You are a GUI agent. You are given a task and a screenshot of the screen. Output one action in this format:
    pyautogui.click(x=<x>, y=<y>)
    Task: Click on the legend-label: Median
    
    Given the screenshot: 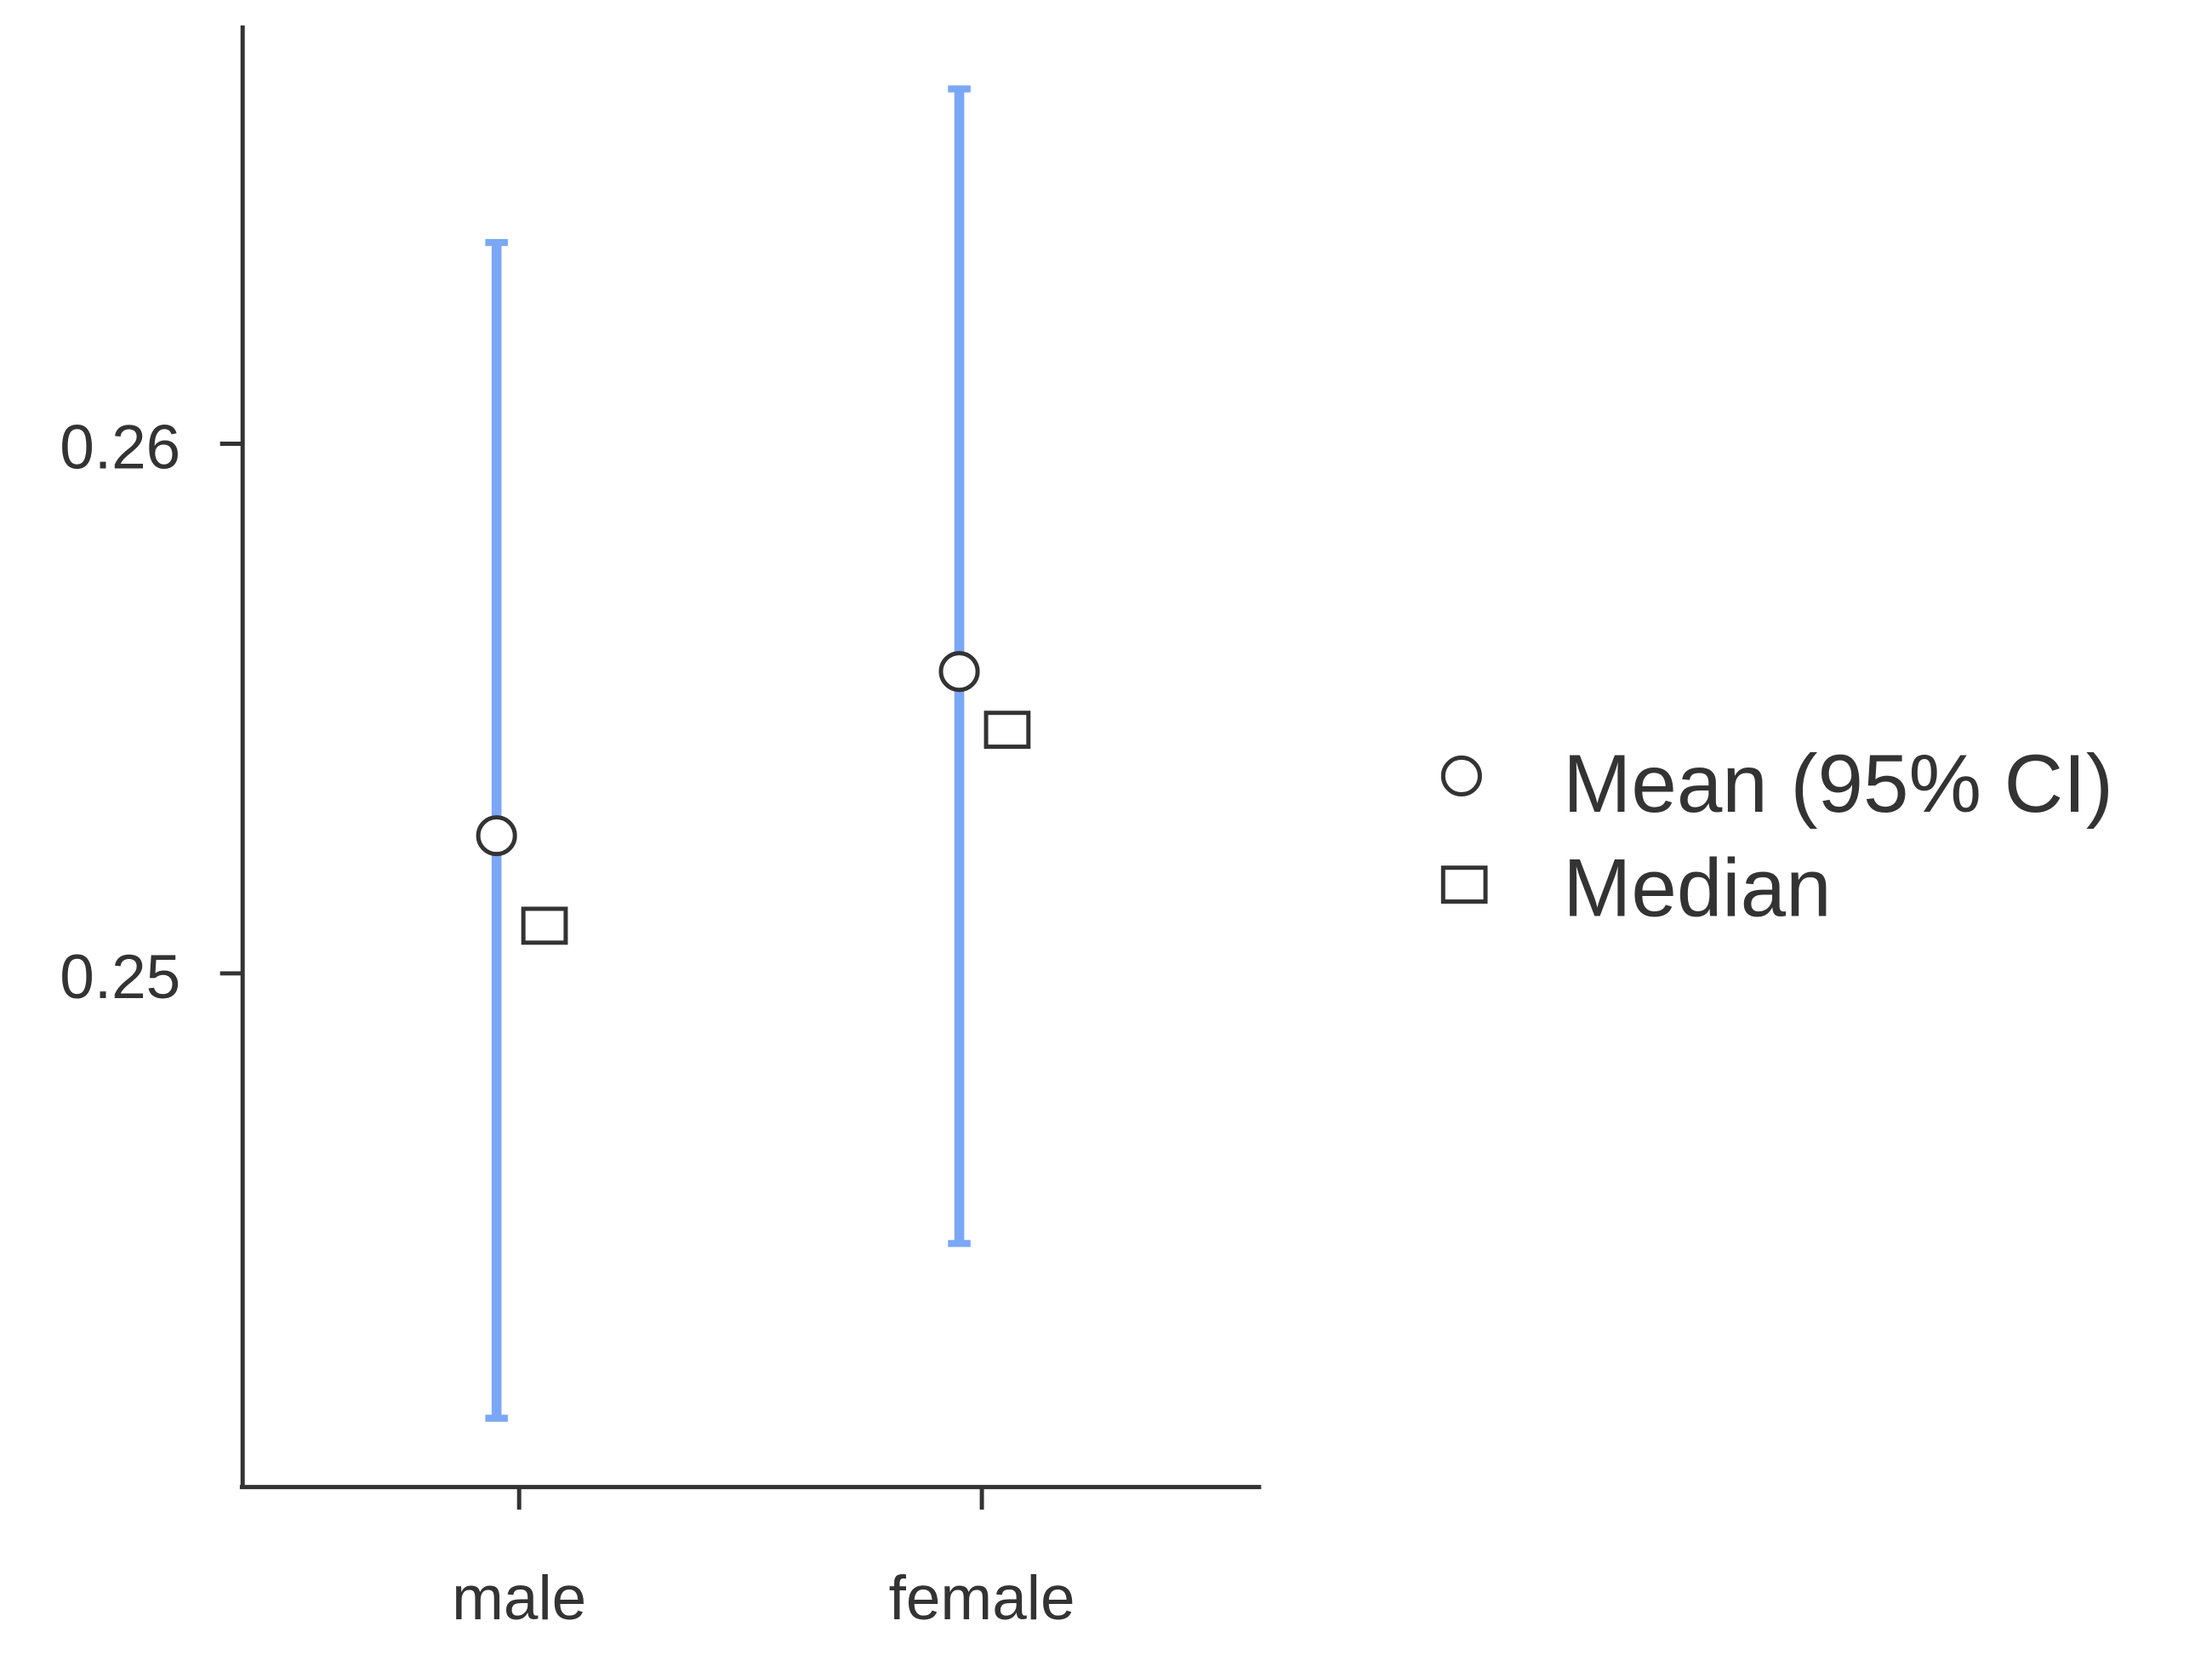 What is the action you would take?
    pyautogui.click(x=1697, y=889)
    